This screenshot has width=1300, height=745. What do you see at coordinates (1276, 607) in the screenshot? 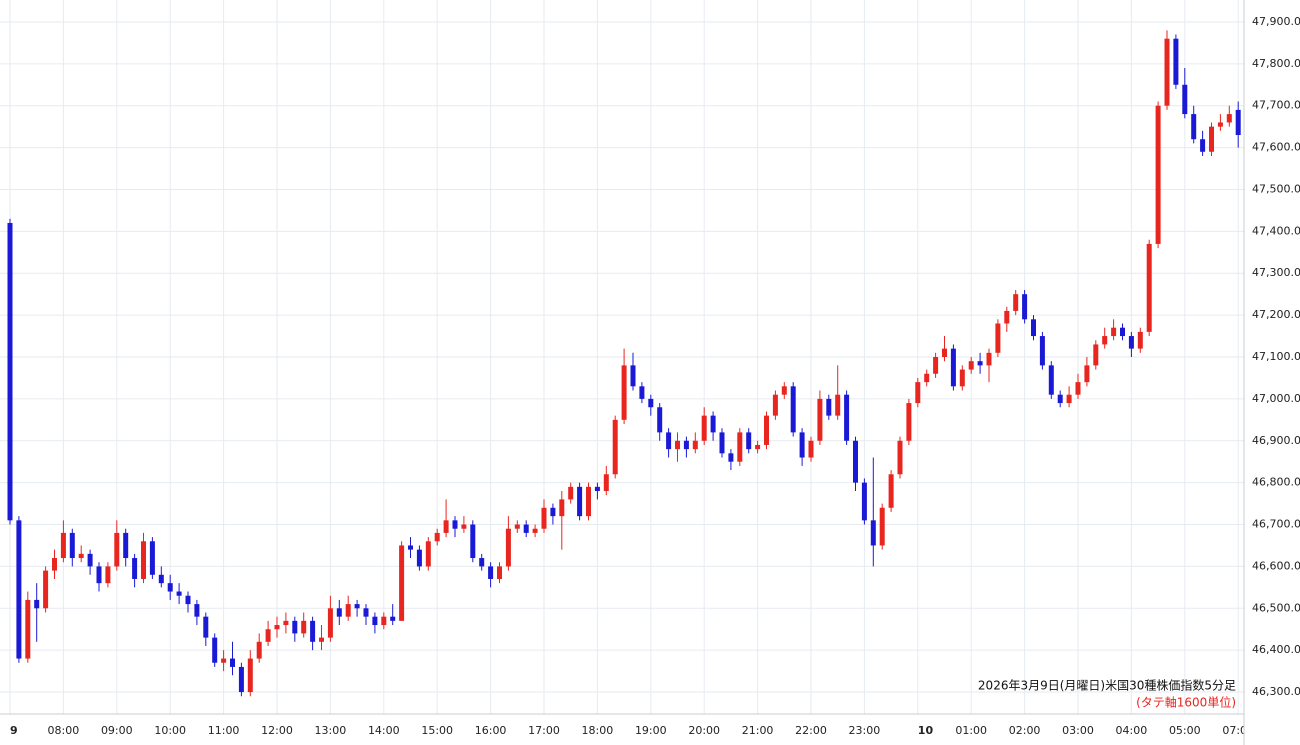
I see `y-tick-label: 46,500.00` at bounding box center [1276, 607].